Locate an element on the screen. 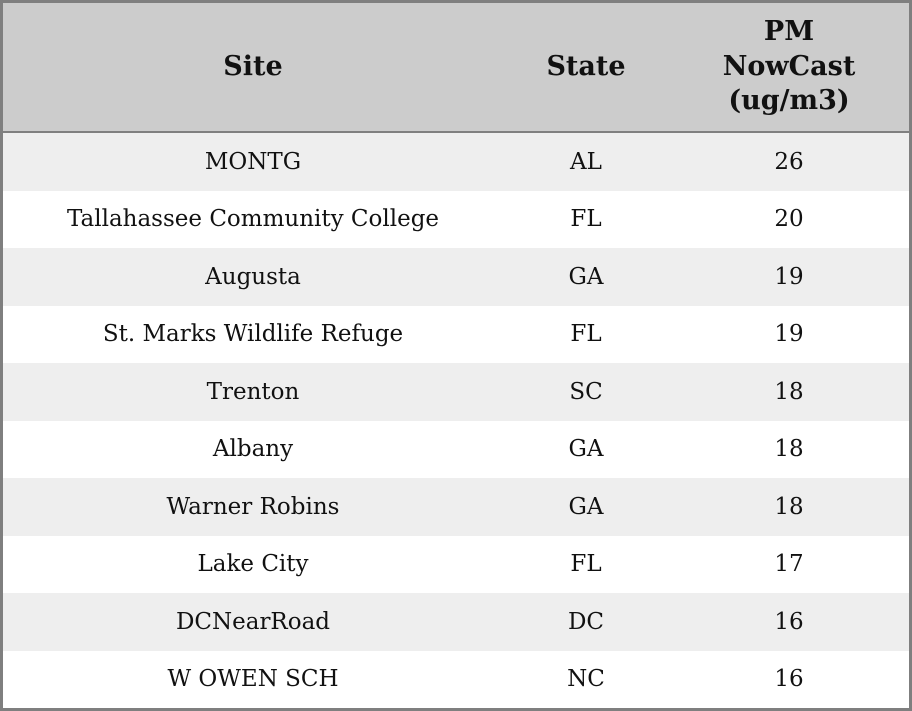  table-row: Albany GA 18 is located at coordinates (456, 449).